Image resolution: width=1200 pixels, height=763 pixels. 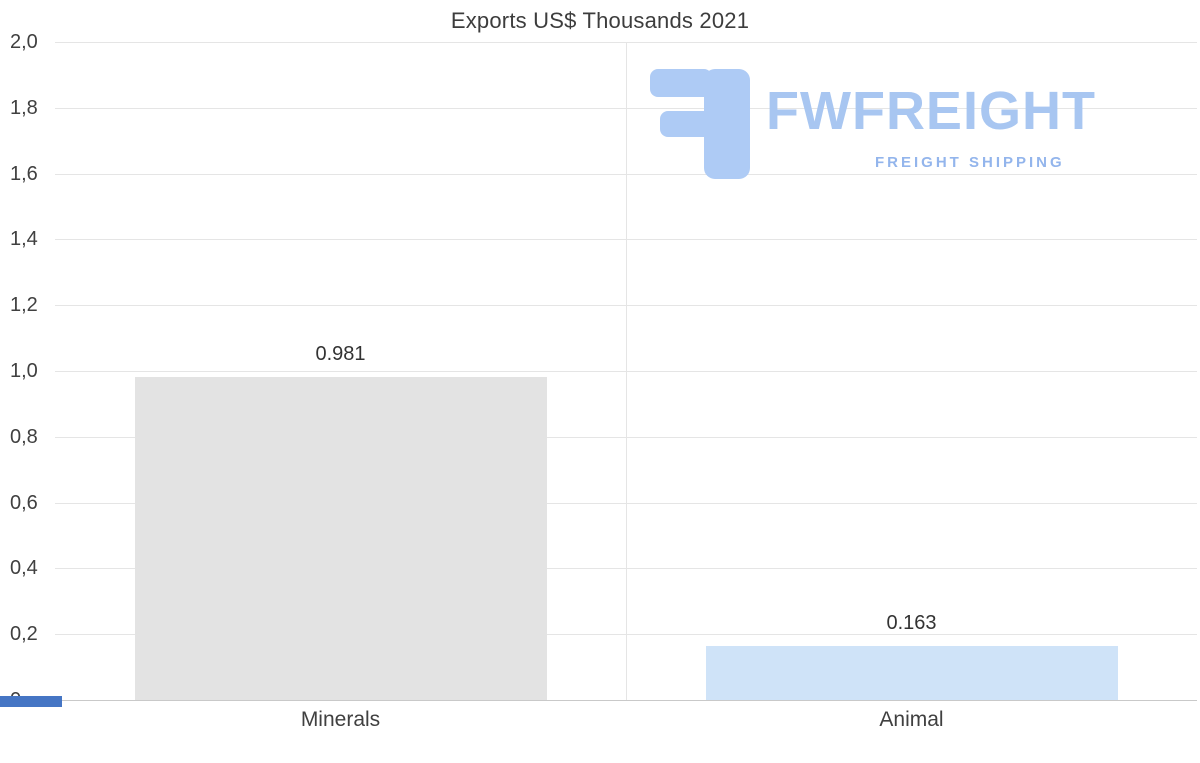 I want to click on y-tick-label: 0,2, so click(x=24, y=634).